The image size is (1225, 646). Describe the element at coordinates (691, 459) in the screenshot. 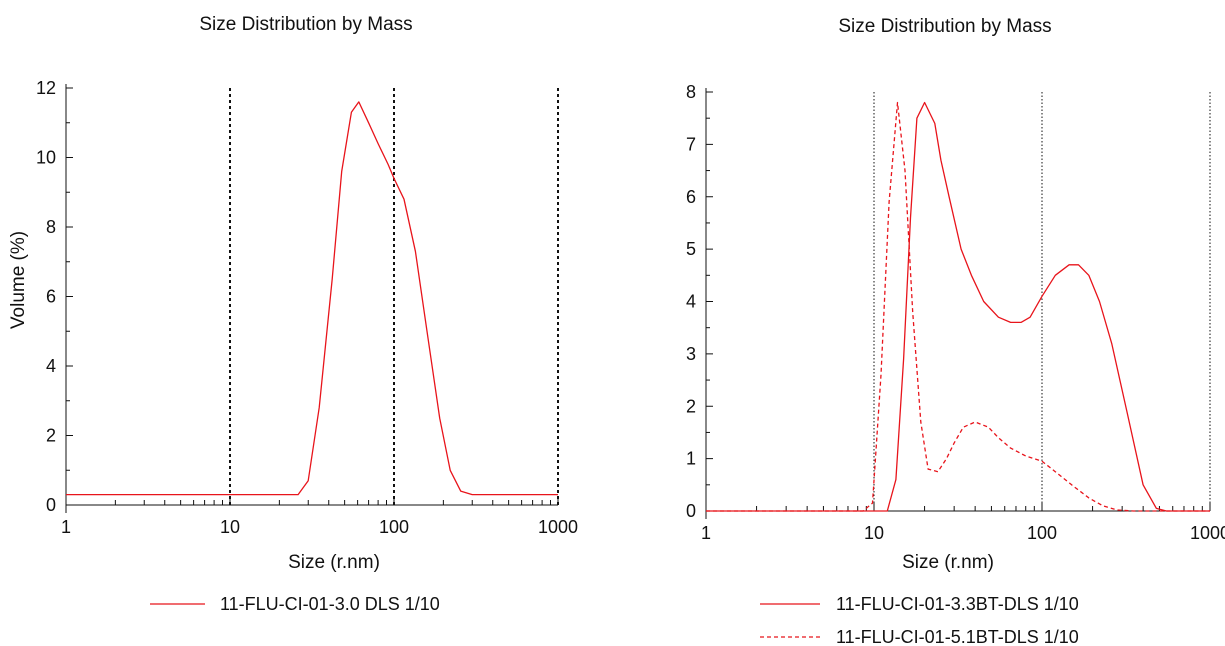

I see `y-tick-label: 1` at that location.